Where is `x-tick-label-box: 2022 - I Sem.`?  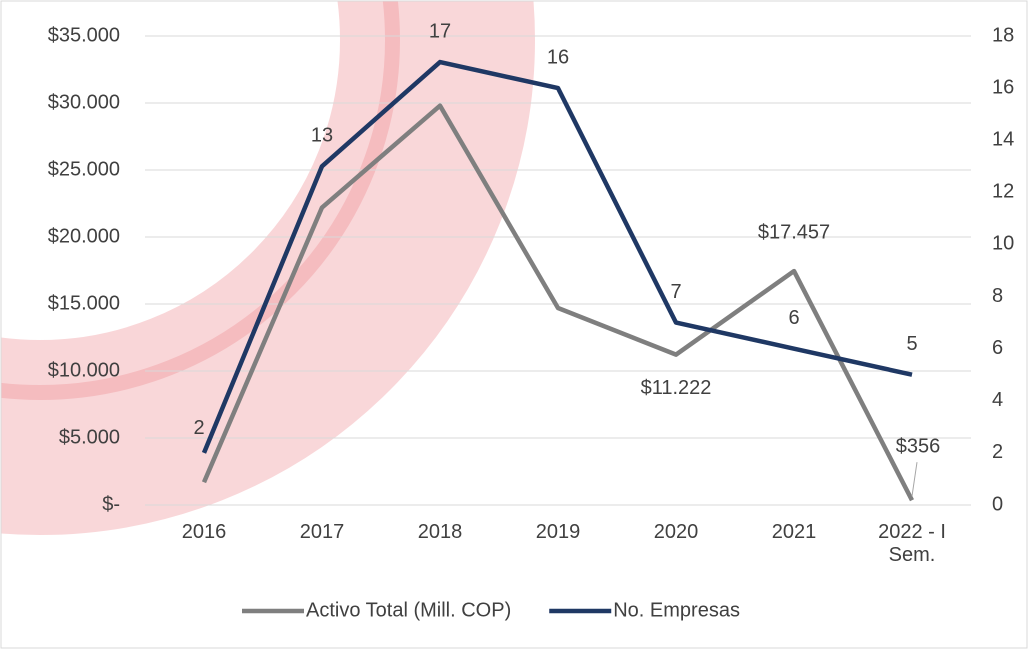 x-tick-label-box: 2022 - I Sem. is located at coordinates (912, 543).